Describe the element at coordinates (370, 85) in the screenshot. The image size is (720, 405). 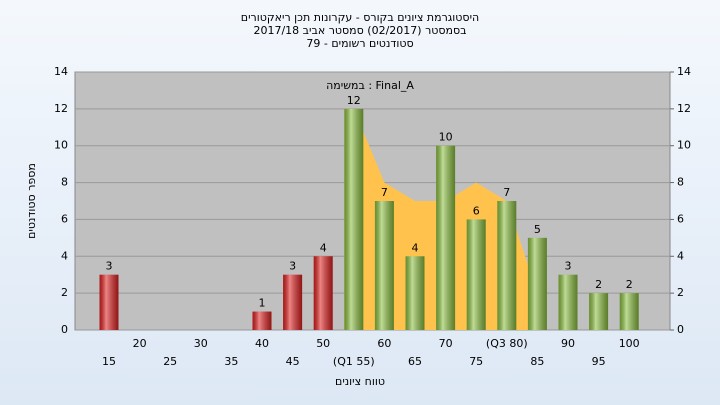
I see `annotation: במשימה : Final_A` at that location.